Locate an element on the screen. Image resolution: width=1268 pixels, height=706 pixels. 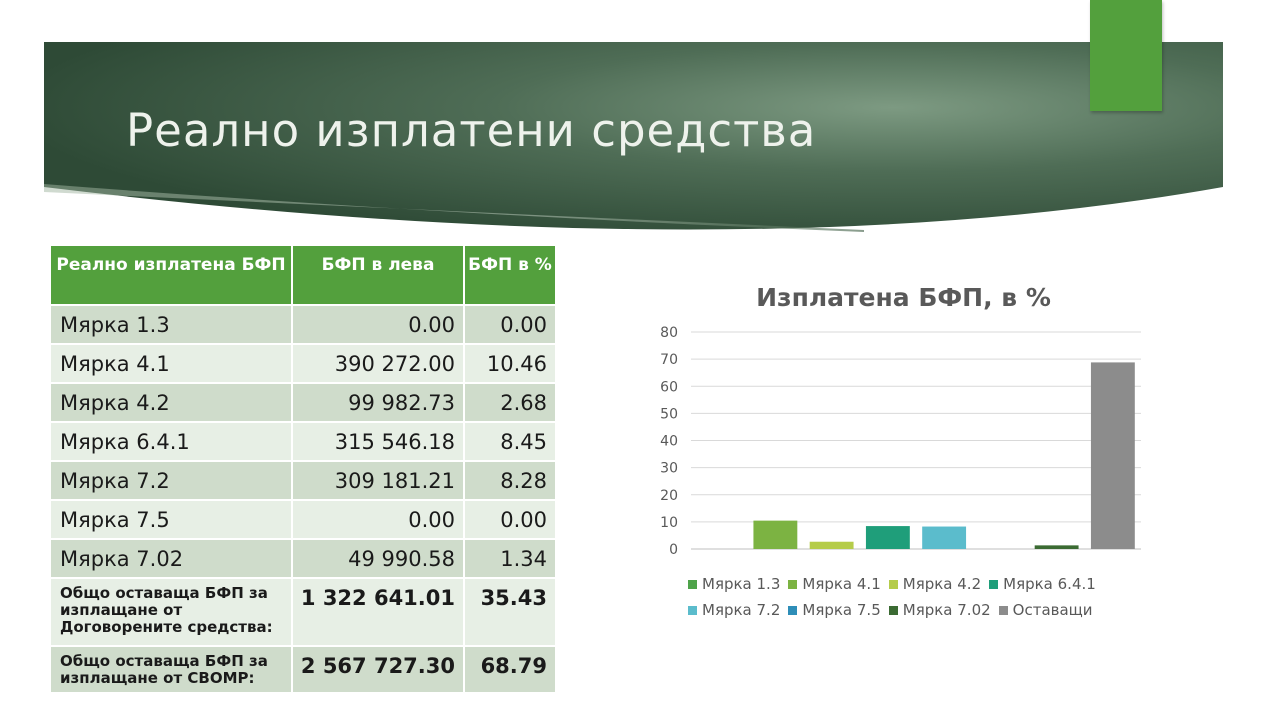
total-lev: 2 567 727.30 is located at coordinates (378, 669).